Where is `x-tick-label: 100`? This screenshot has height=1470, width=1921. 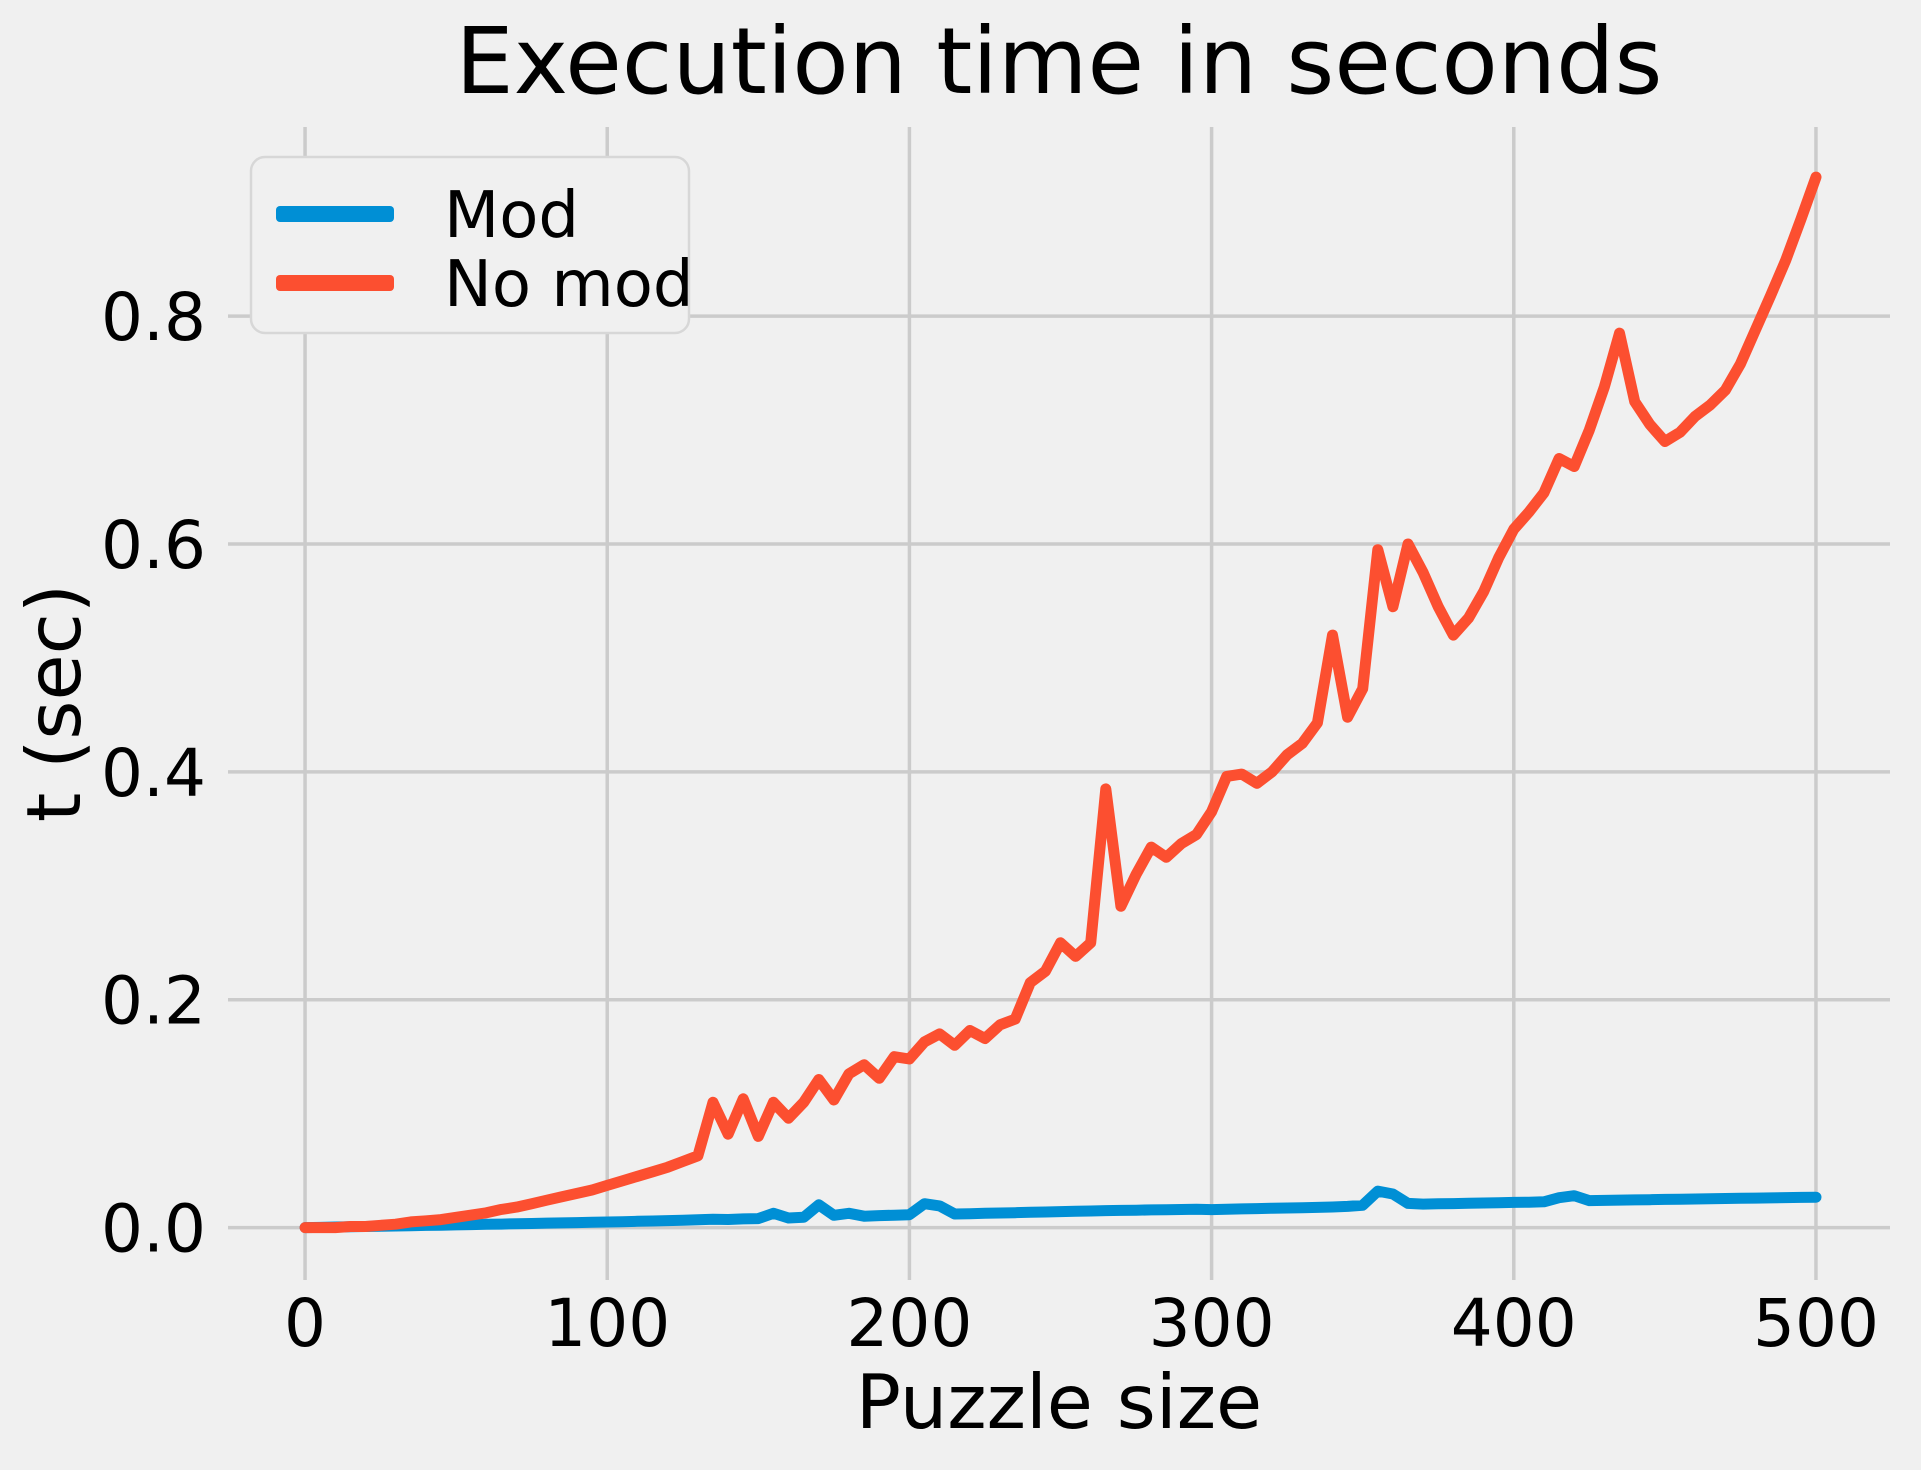
x-tick-label: 100 is located at coordinates (607, 1323).